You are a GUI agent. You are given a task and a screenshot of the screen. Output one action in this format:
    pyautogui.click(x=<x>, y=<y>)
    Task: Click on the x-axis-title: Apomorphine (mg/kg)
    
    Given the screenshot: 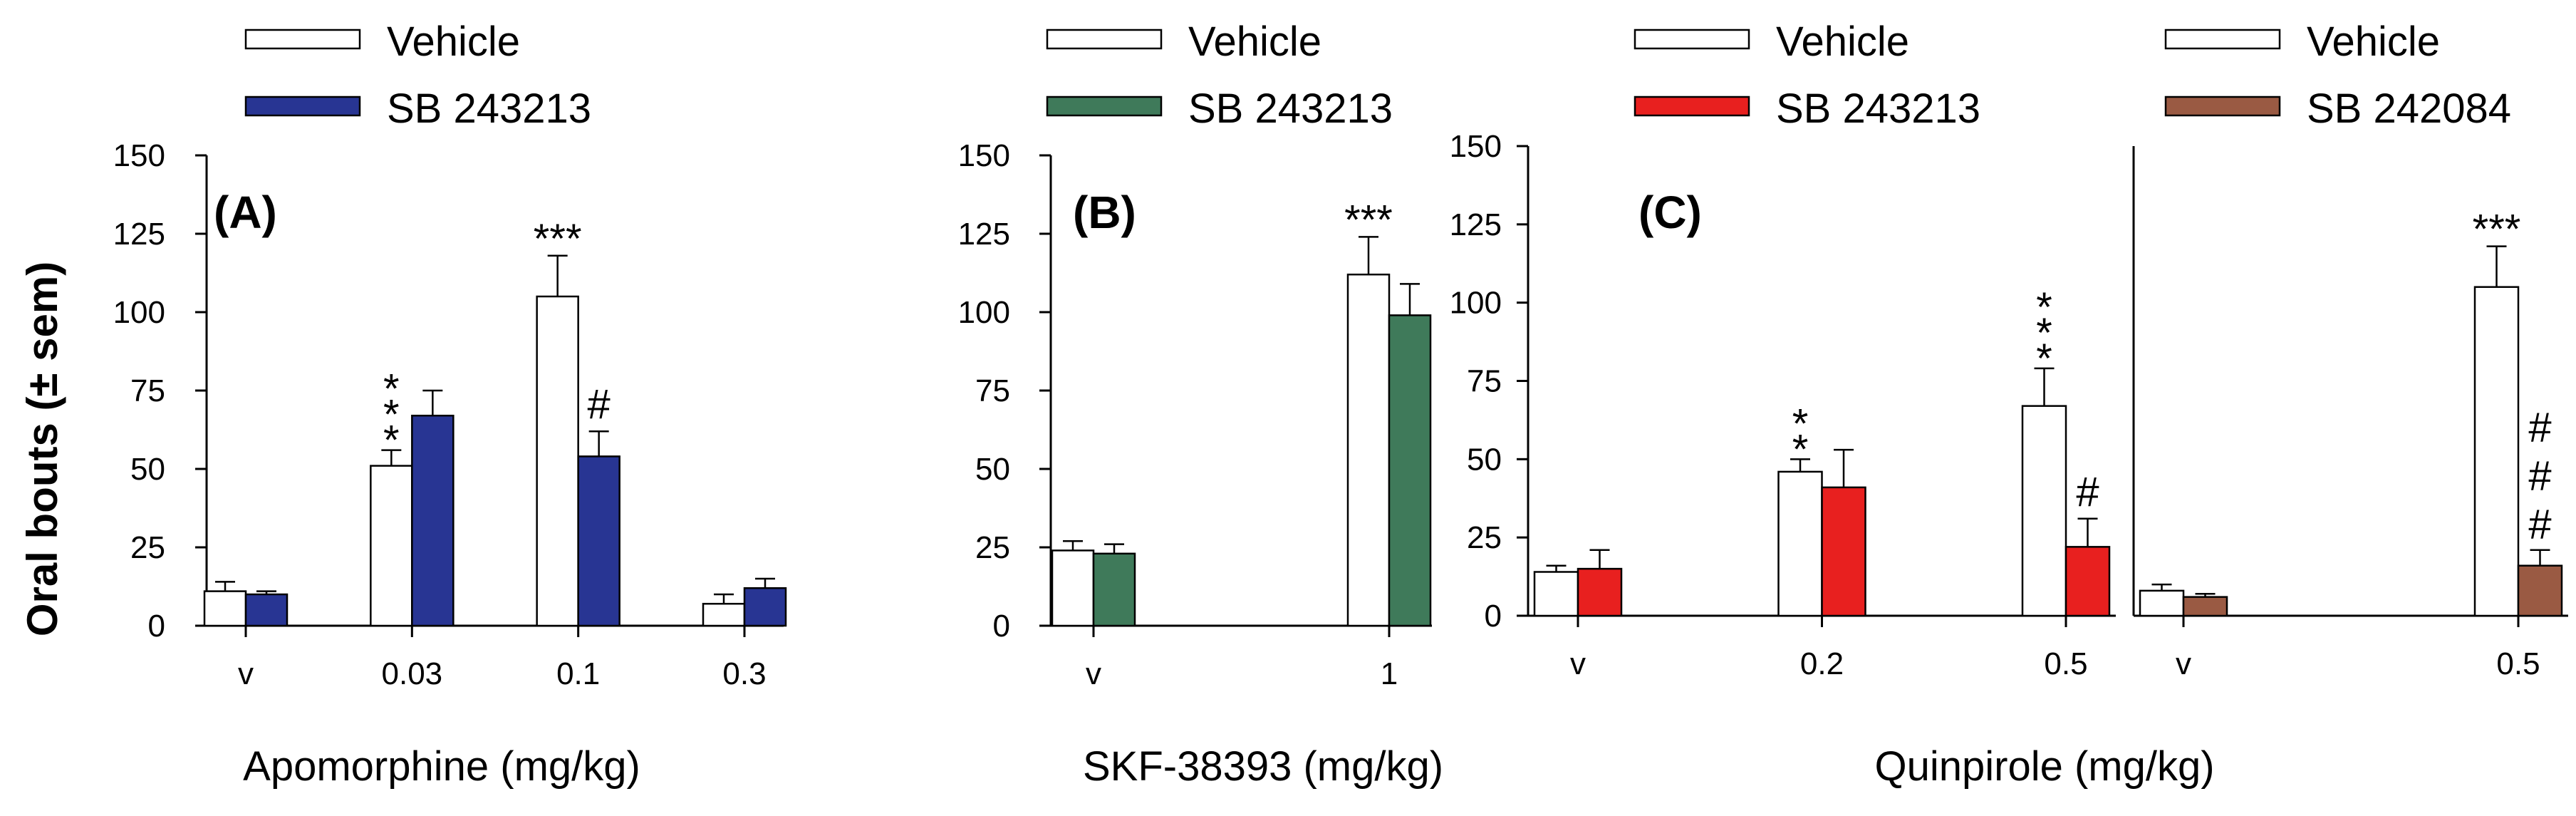 What is the action you would take?
    pyautogui.click(x=441, y=766)
    